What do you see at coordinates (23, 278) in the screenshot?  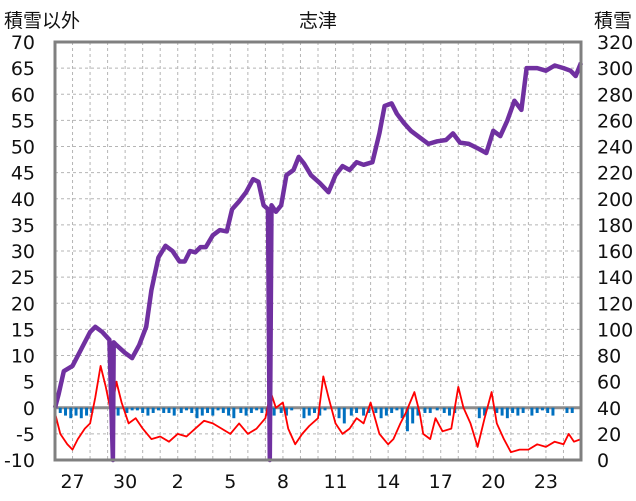 I see `left-tick-label: 25` at bounding box center [23, 278].